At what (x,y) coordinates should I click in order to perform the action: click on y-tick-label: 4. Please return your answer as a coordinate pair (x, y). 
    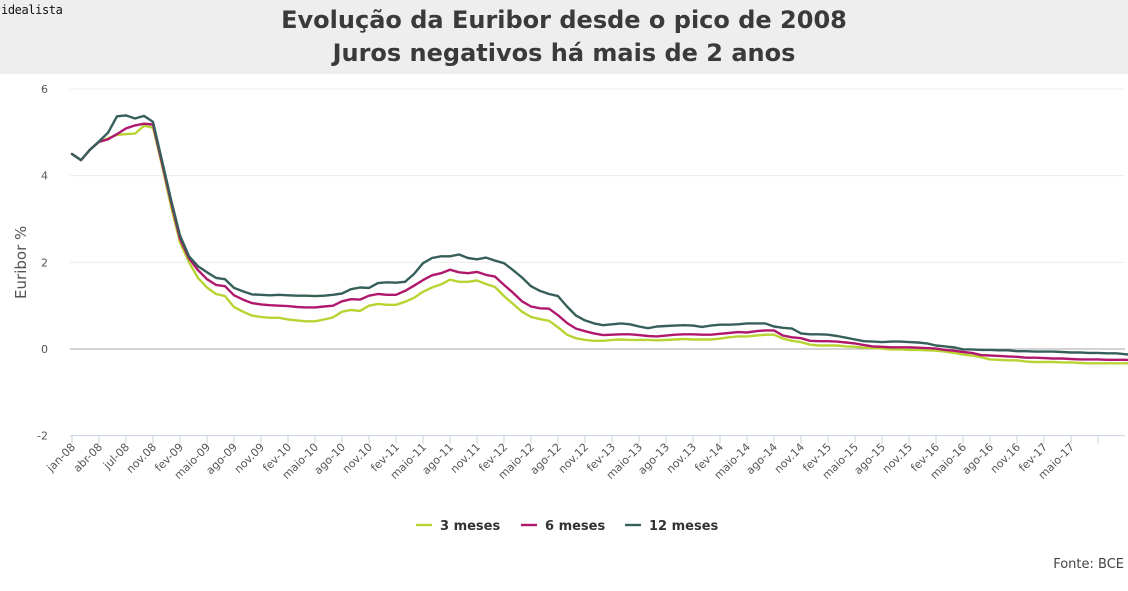
    Looking at the image, I should click on (44, 176).